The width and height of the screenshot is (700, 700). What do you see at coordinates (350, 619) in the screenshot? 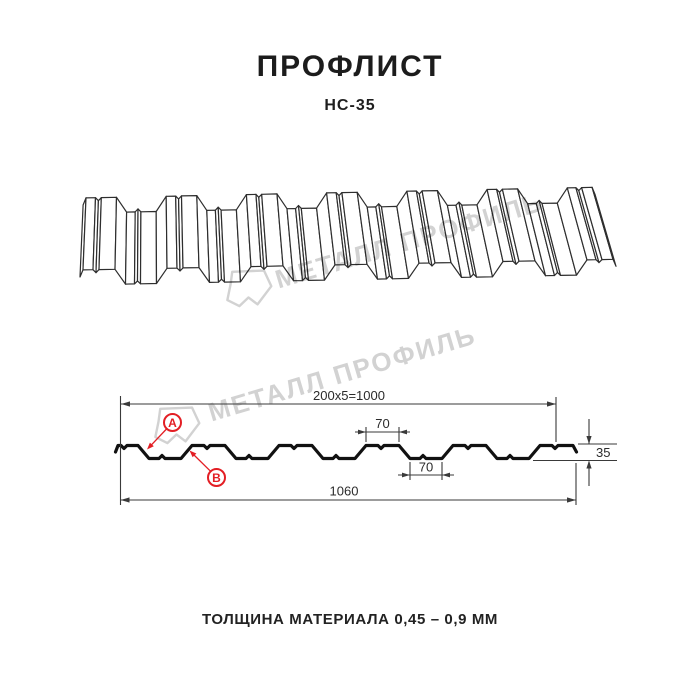
I see `material-thickness-note: ТОЛЩИНА МАТЕРИАЛА 0,45 – 0,9 ММ` at bounding box center [350, 619].